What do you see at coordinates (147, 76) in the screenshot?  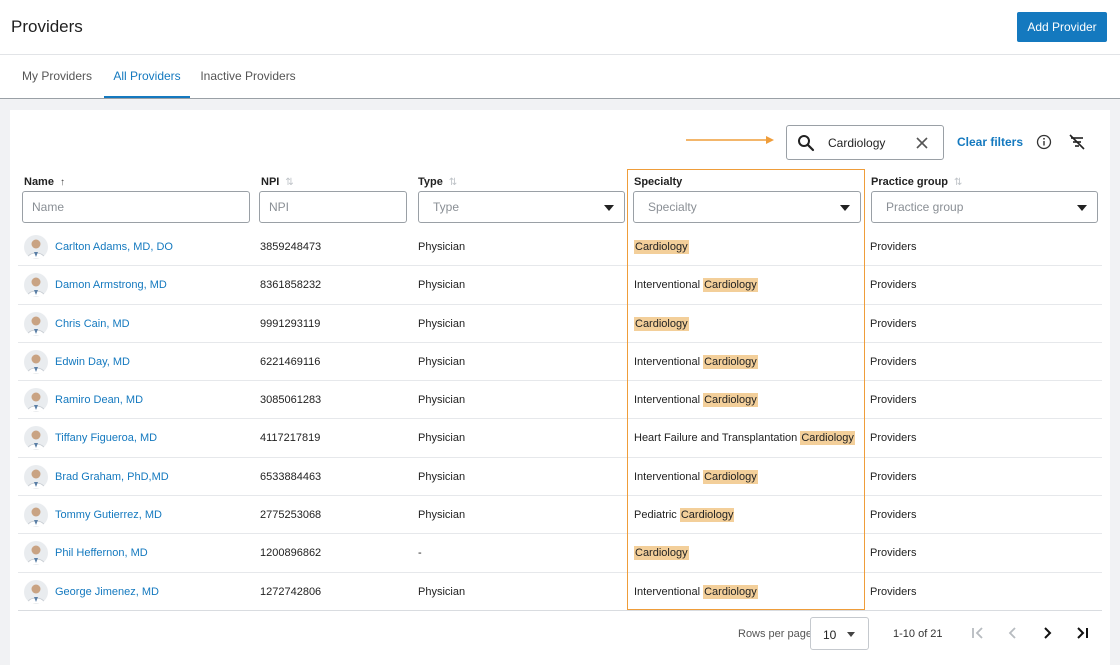 I see `tab-all-providers: All Providers` at bounding box center [147, 76].